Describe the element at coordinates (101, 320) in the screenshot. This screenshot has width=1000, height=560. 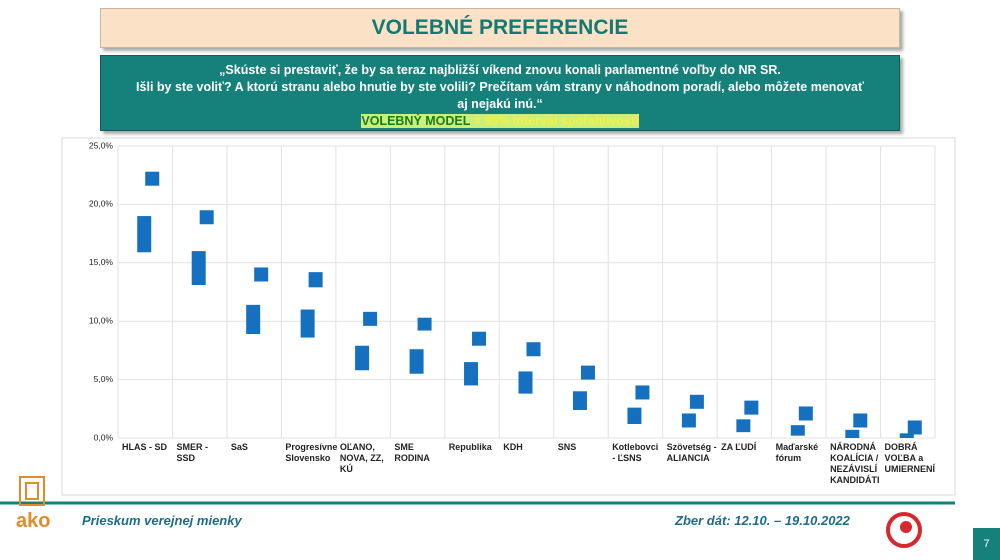
I see `y-tick-label: 10,0%` at that location.